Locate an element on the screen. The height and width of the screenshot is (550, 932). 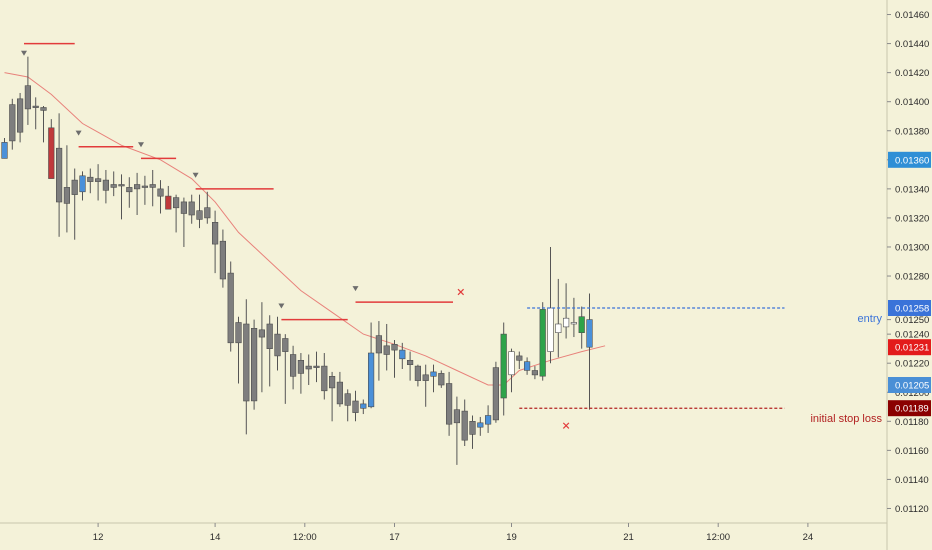
x-tick-label: 12 is located at coordinates (98, 537).